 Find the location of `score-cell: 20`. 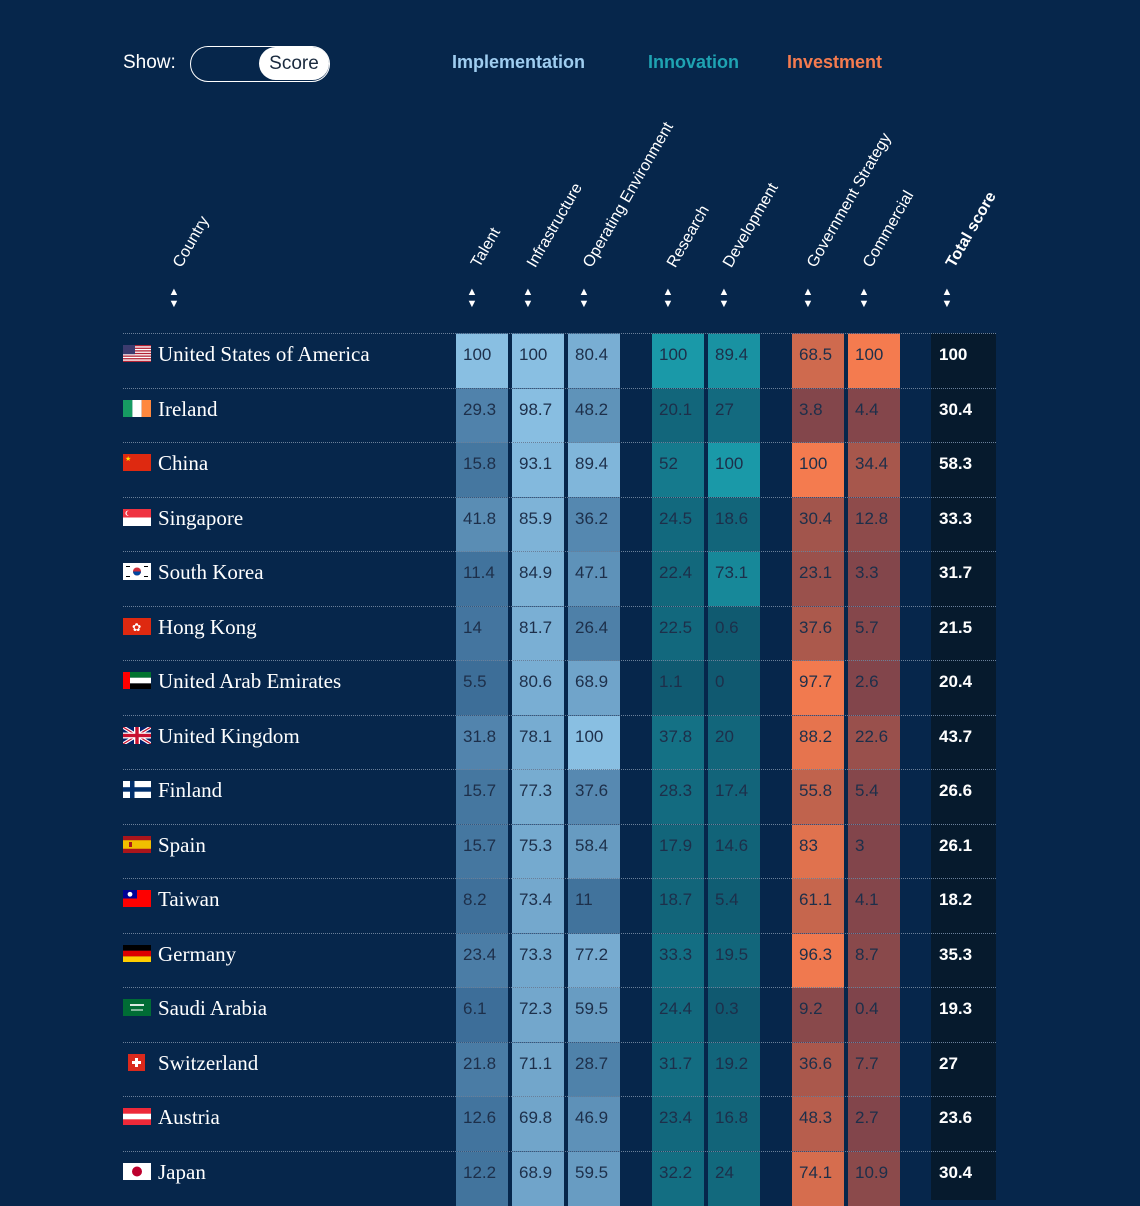

score-cell: 20 is located at coordinates (734, 742).